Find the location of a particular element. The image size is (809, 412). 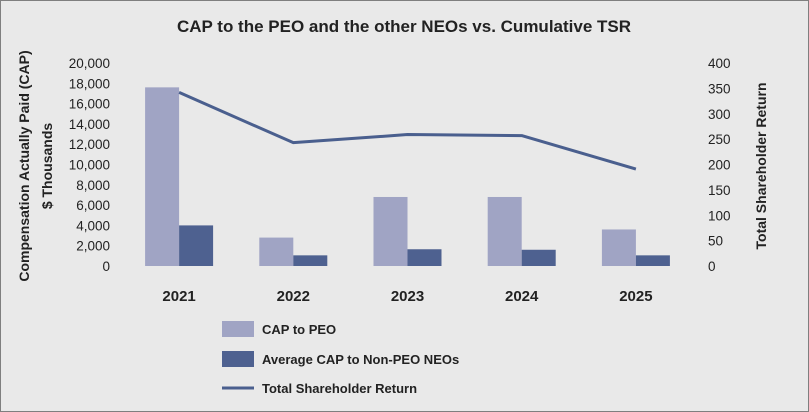

bar-avg-cap-2025 is located at coordinates (652, 260).